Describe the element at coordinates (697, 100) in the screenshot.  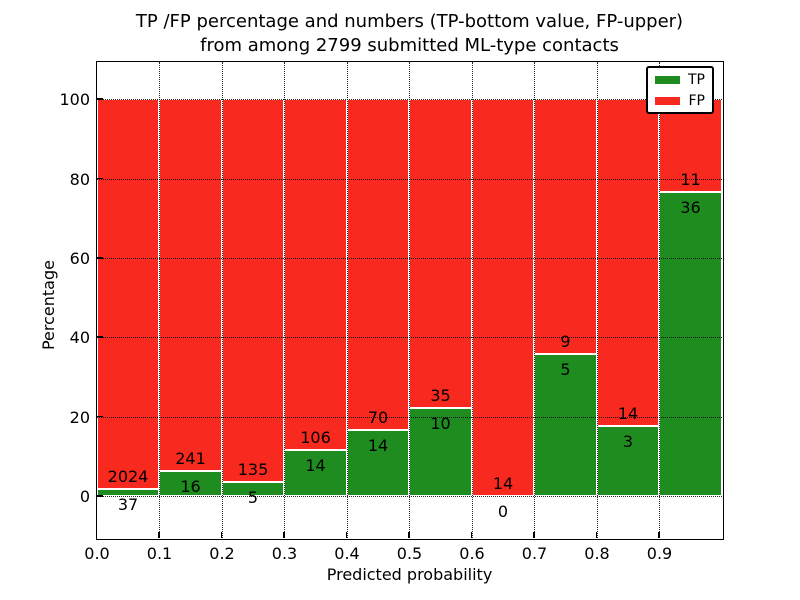
I see `fp-legend-label: FP` at that location.